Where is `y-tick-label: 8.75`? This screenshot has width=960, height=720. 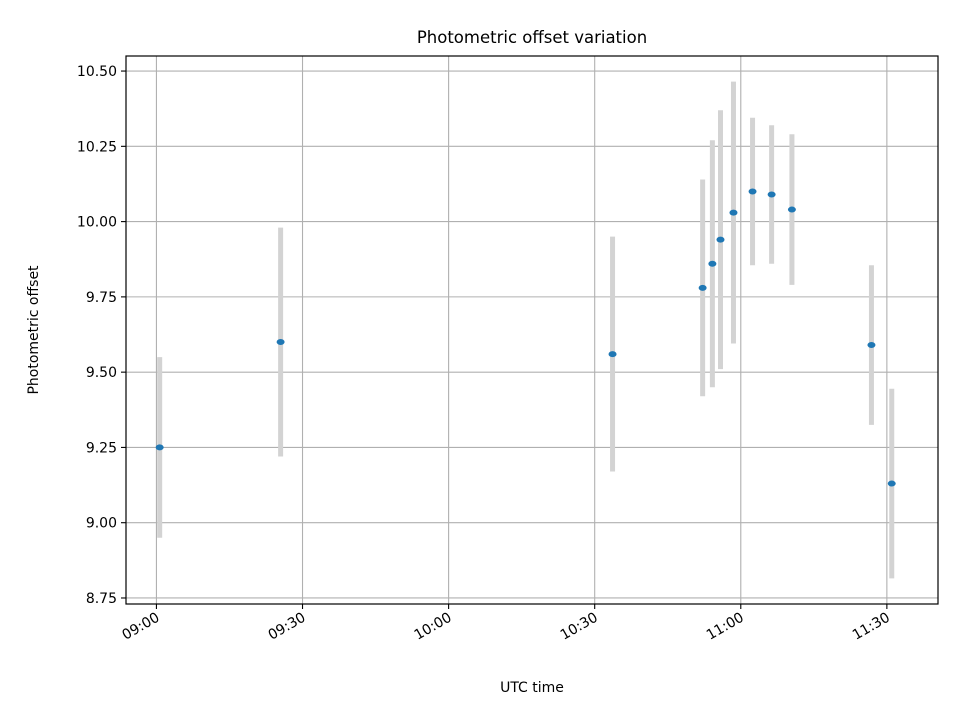
y-tick-label: 8.75 is located at coordinates (101, 599).